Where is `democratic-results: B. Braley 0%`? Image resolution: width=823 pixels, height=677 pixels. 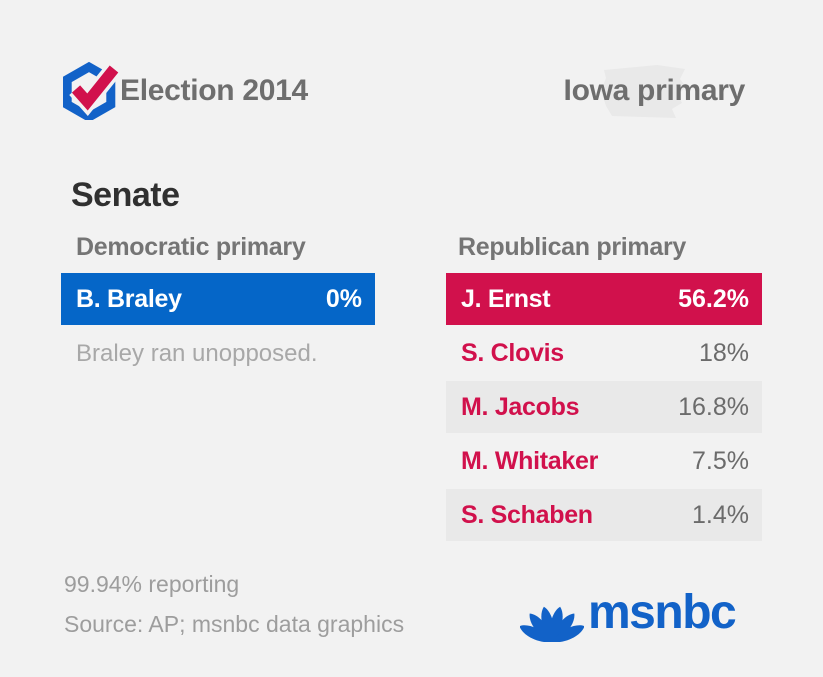 democratic-results: B. Braley 0% is located at coordinates (218, 300).